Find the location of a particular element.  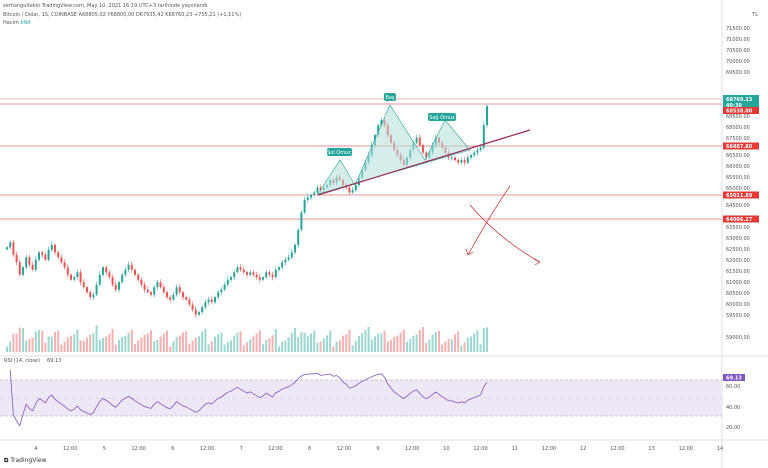

neckline-trend is located at coordinates (424, 162).